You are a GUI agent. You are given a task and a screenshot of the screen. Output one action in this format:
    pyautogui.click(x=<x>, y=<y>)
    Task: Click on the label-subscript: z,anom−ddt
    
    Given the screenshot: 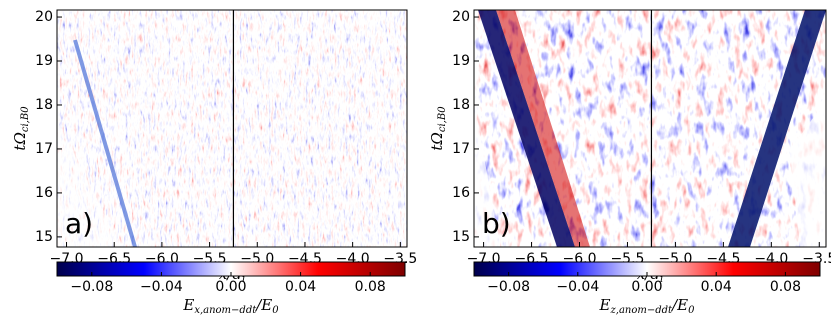 What is the action you would take?
    pyautogui.click(x=642, y=310)
    